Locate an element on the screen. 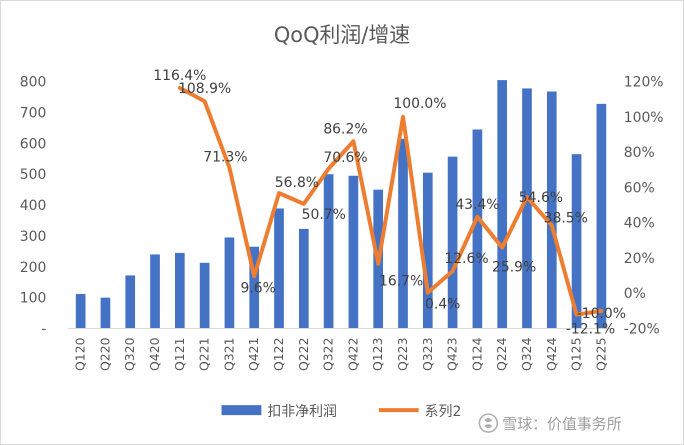 The image size is (684, 445). x-tick-label: Q121 is located at coordinates (179, 354).